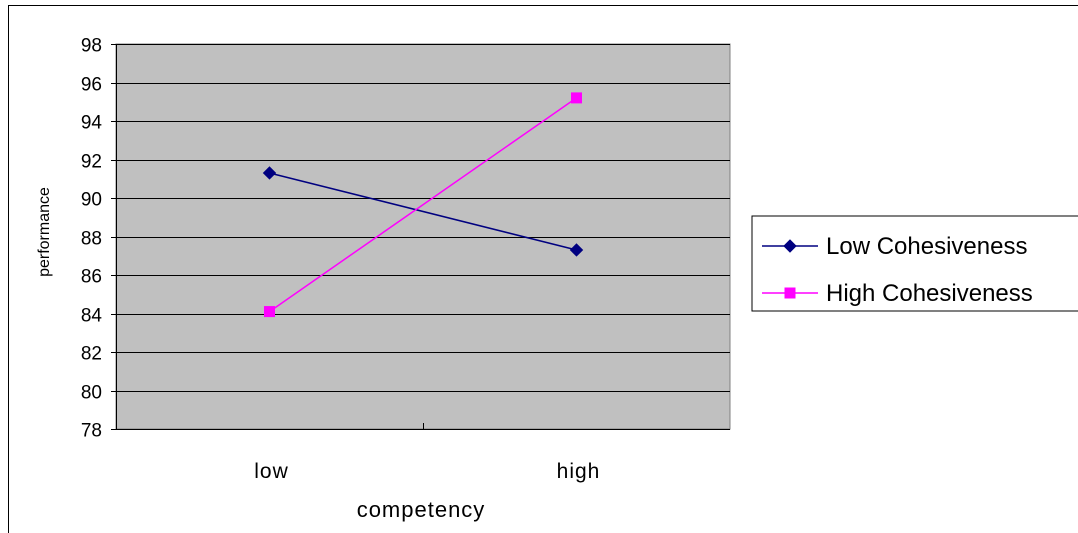 The image size is (1078, 533). Describe the element at coordinates (91, 277) in the screenshot. I see `y-tick-label: 86` at that location.